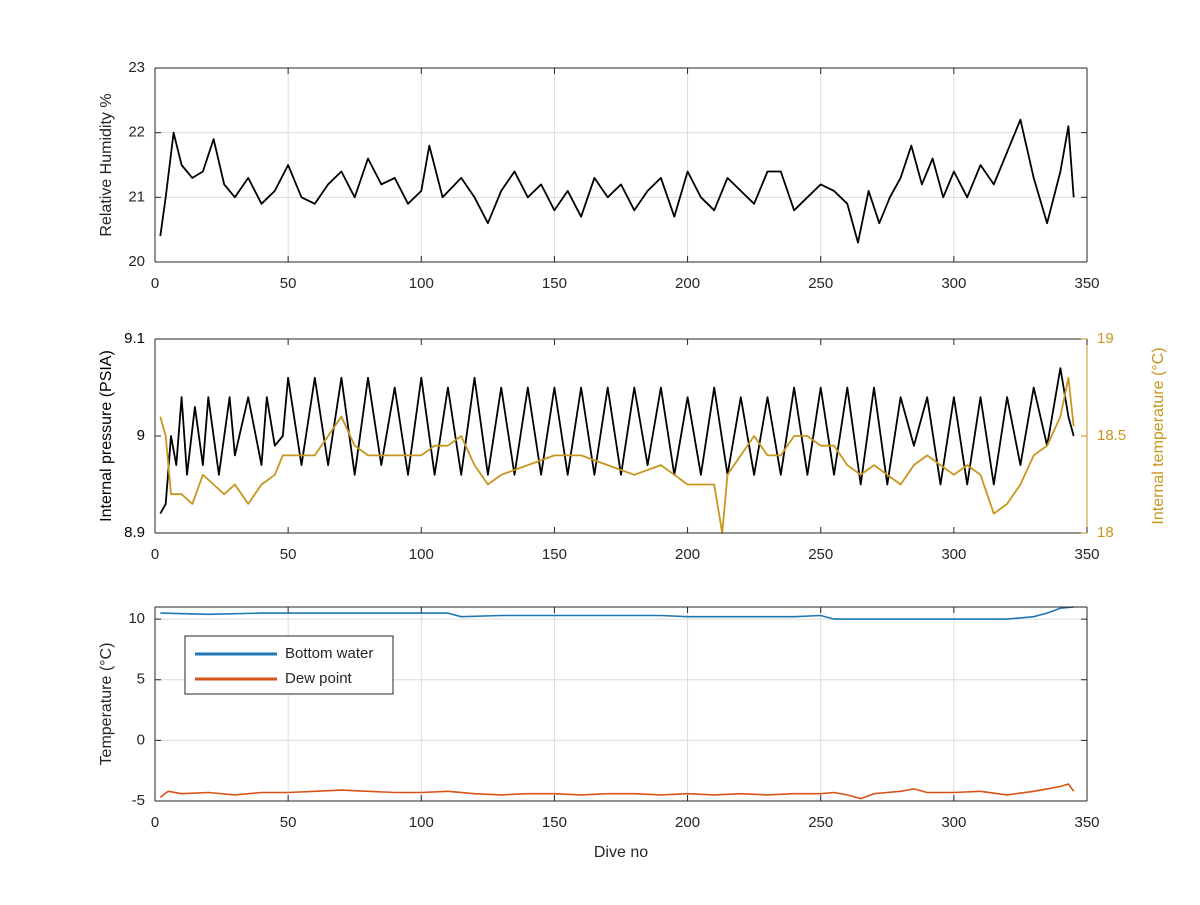 The width and height of the screenshot is (1200, 905). What do you see at coordinates (134, 338) in the screenshot?
I see `y-tick-label: 9.1` at bounding box center [134, 338].